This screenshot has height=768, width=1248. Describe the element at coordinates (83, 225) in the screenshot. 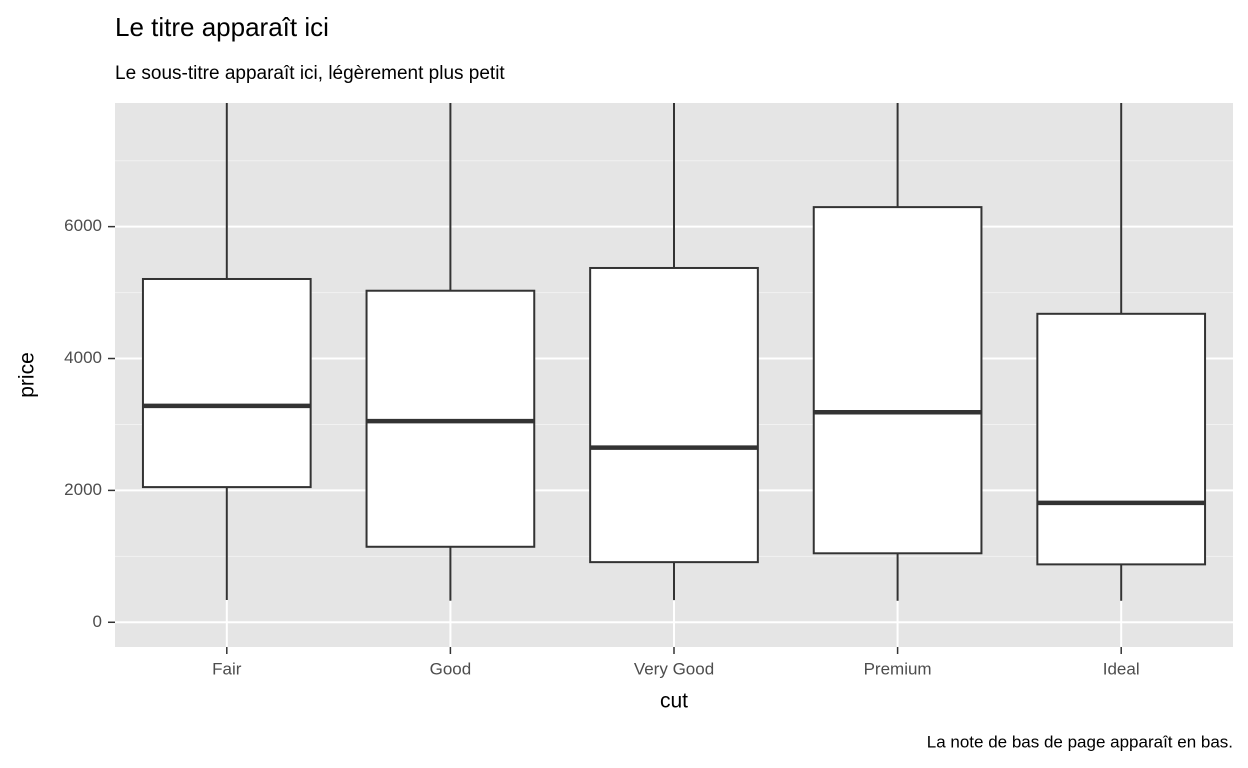

I see `y-tick-label: 6000` at that location.